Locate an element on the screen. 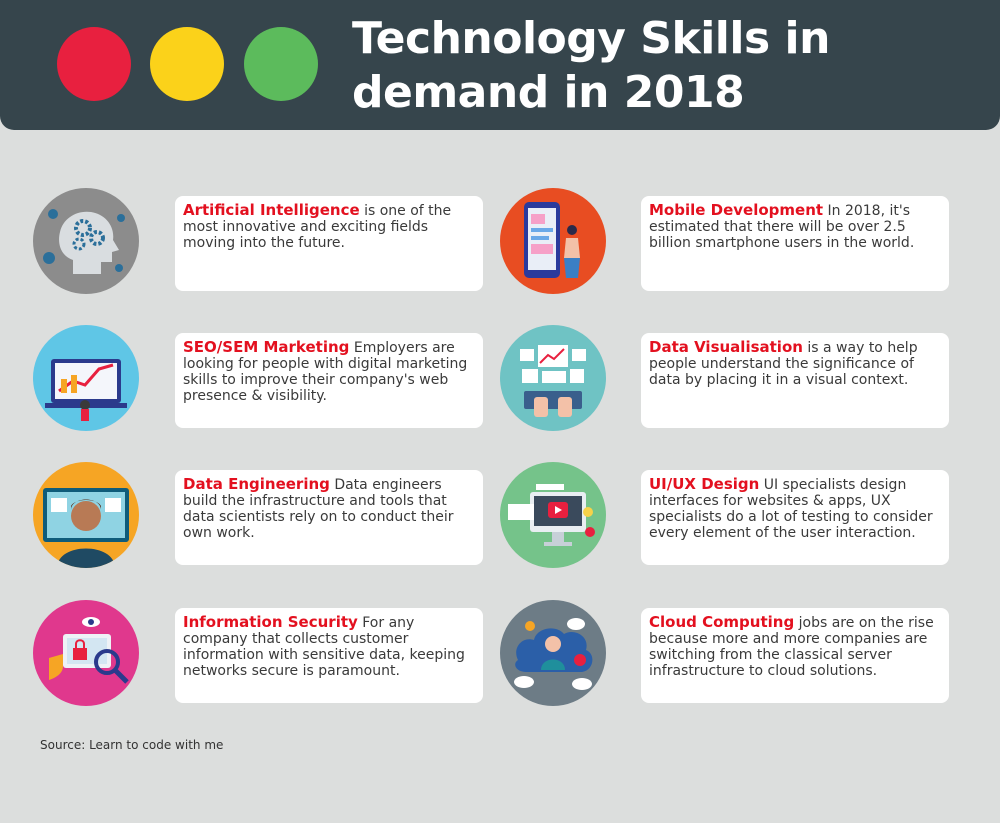 The height and width of the screenshot is (823, 1000). smartphone-user-icon is located at coordinates (553, 241).